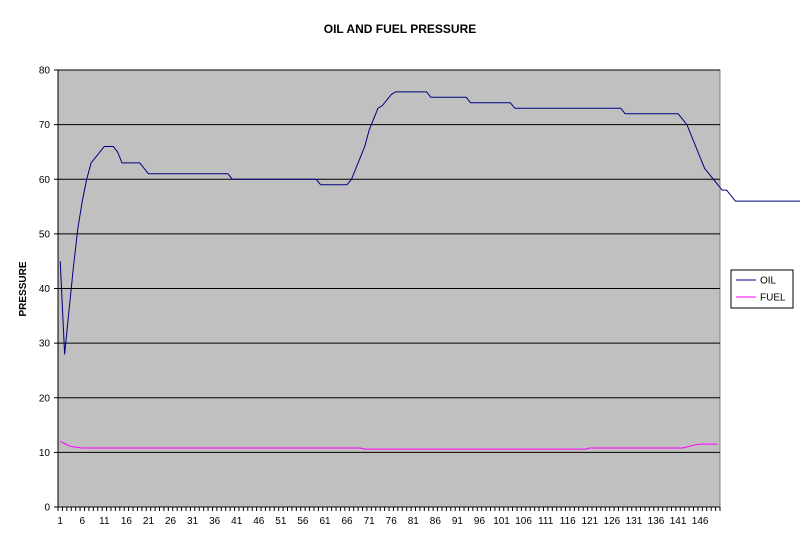  I want to click on y-tick-label: 50, so click(45, 234).